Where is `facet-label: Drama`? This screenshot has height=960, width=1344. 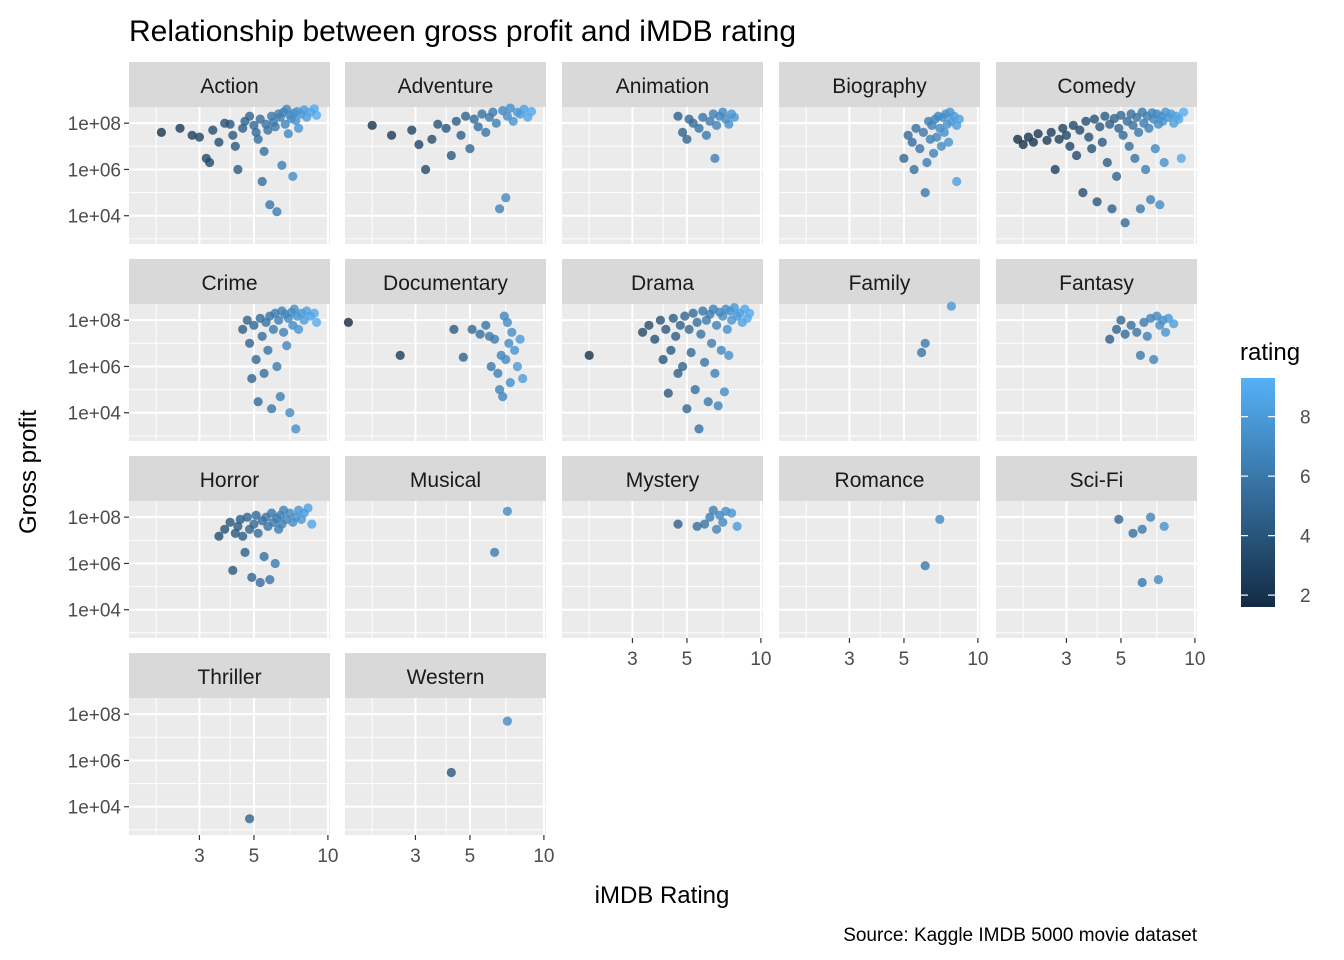 facet-label: Drama is located at coordinates (662, 283).